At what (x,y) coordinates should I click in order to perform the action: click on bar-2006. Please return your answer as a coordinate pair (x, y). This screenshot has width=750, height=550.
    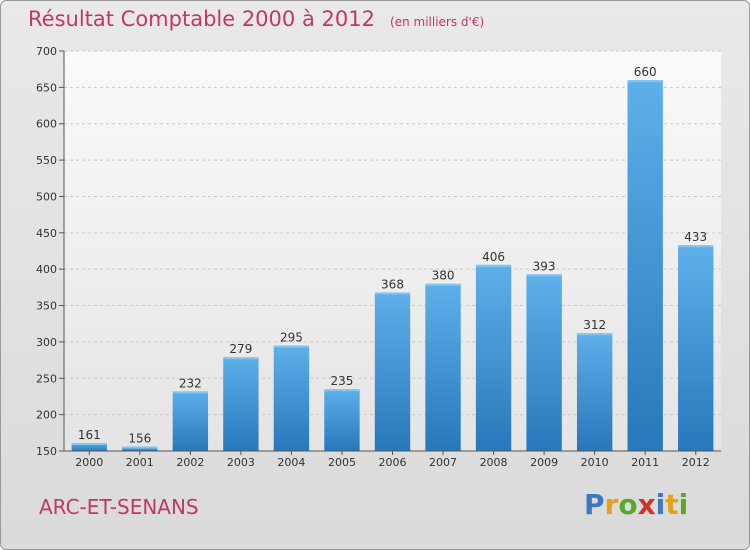
    Looking at the image, I should click on (392, 371).